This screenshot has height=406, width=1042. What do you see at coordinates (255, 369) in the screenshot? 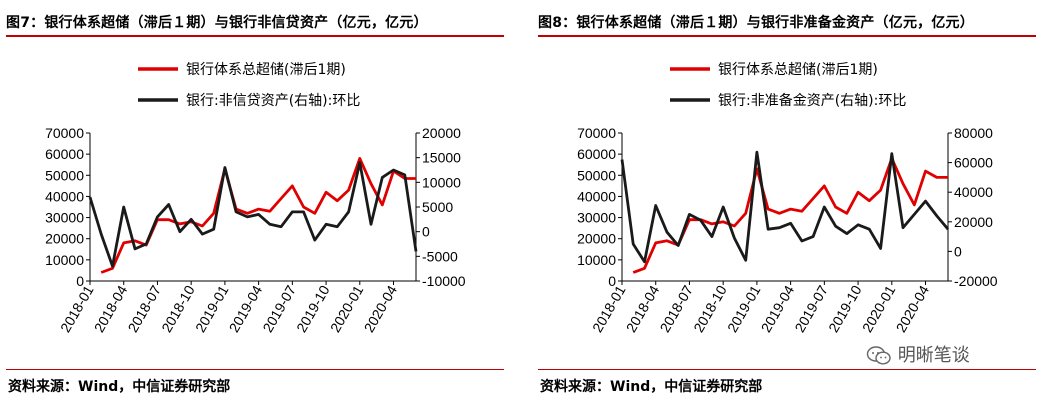
I see `figure-7-bottom-rule` at bounding box center [255, 369].